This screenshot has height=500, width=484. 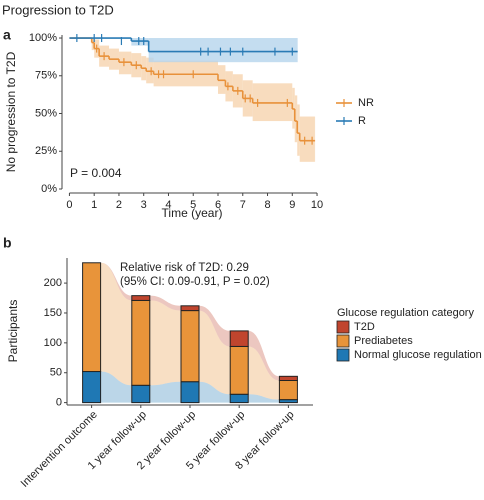 I want to click on x-tick-label: Intervention outcome, so click(x=59, y=449).